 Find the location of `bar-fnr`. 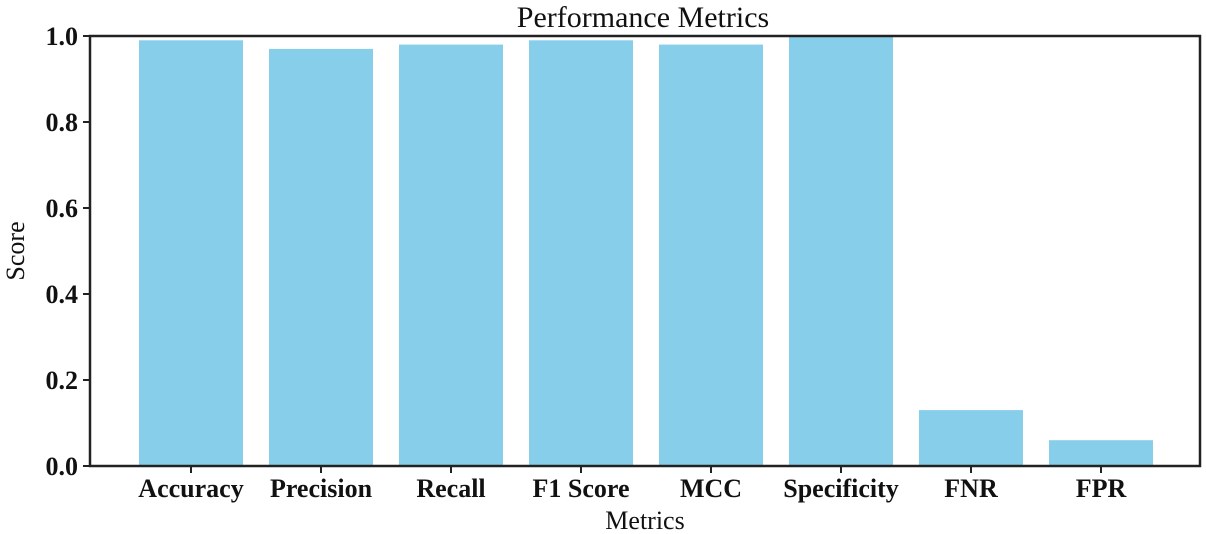

bar-fnr is located at coordinates (971, 438).